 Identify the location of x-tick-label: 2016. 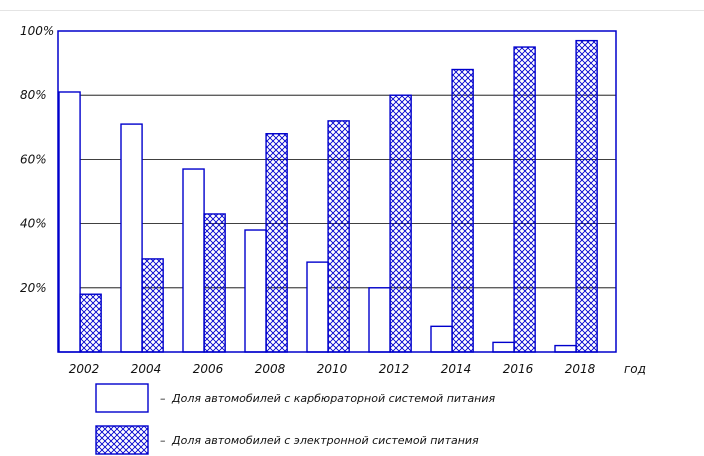
(518, 369).